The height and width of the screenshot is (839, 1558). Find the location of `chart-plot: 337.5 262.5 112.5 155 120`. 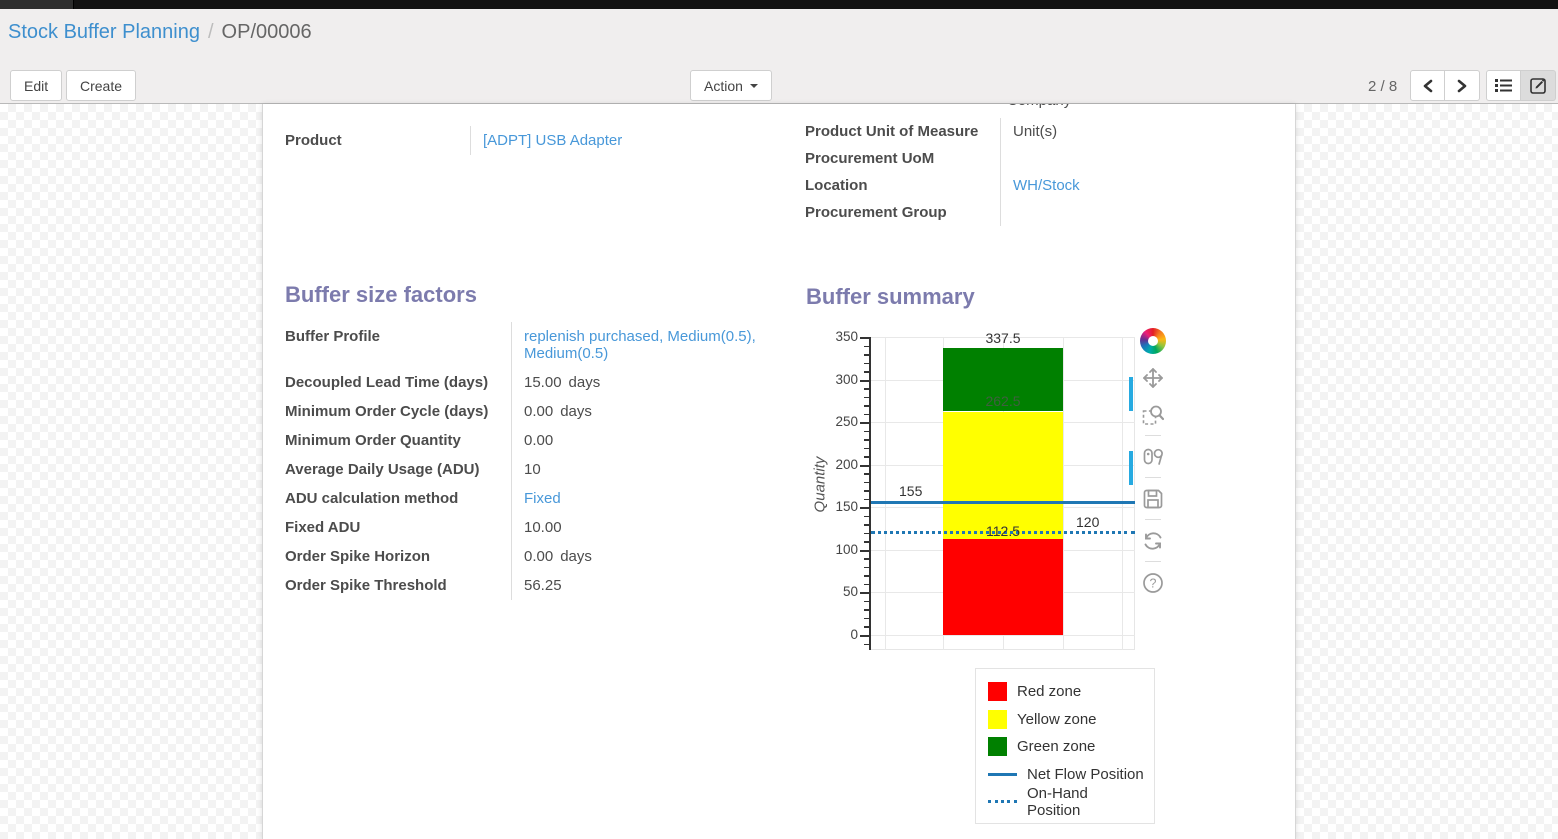

chart-plot: 337.5 262.5 112.5 155 120 is located at coordinates (1003, 490).